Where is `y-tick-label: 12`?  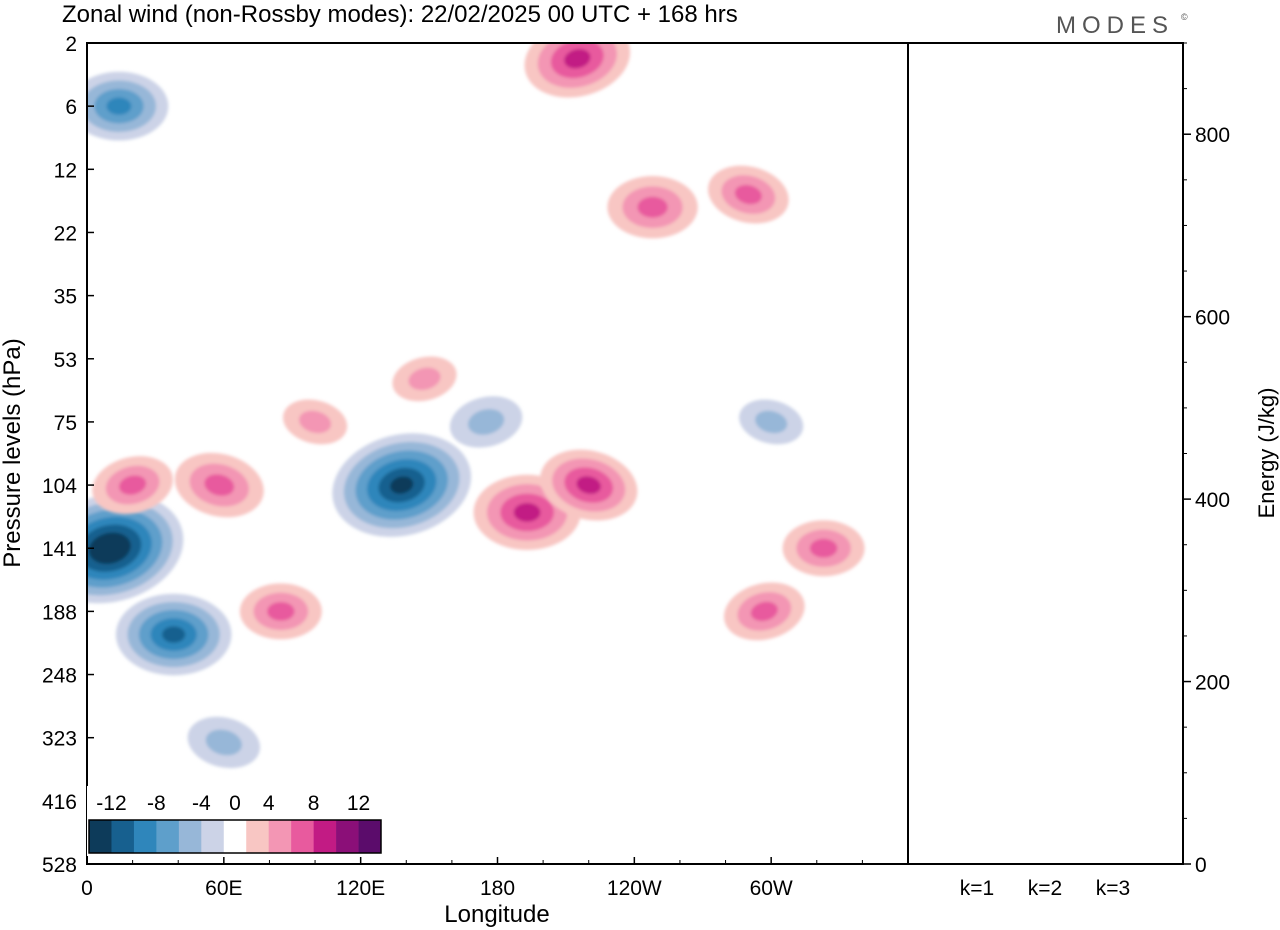
y-tick-label: 12 is located at coordinates (65, 170).